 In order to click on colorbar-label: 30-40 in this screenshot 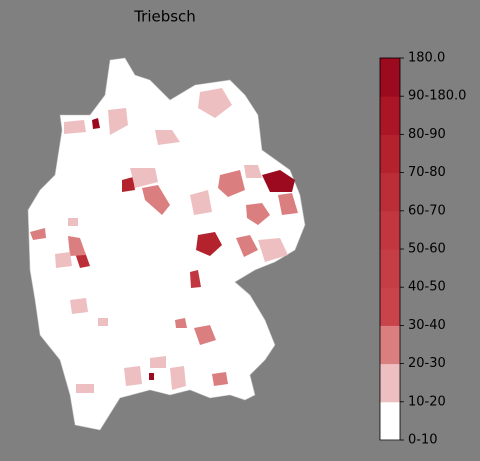, I will do `click(427, 325)`.